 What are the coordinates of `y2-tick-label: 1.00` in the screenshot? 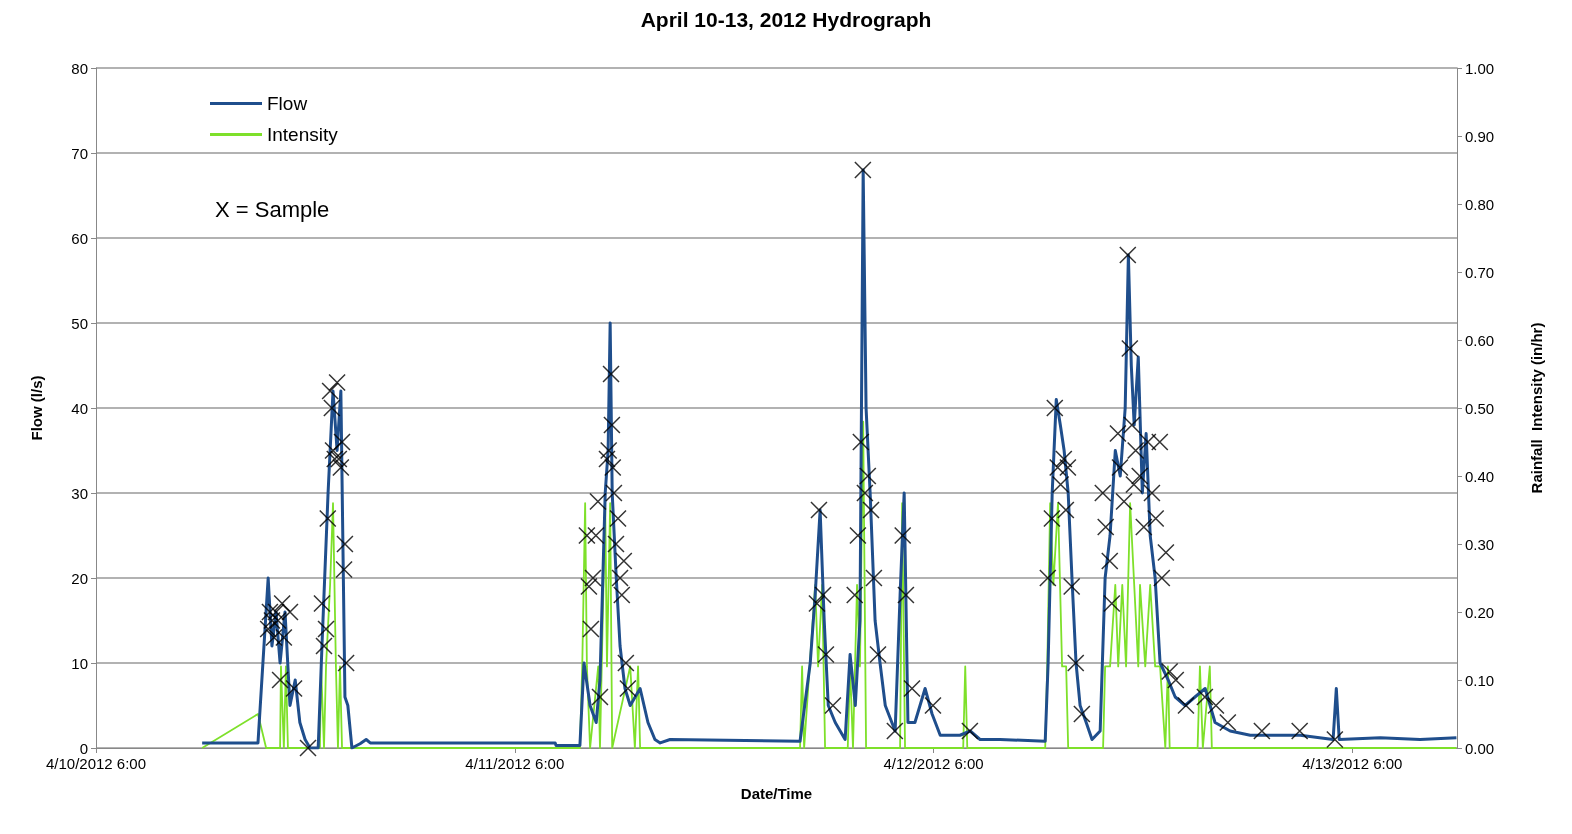 It's located at (1480, 68).